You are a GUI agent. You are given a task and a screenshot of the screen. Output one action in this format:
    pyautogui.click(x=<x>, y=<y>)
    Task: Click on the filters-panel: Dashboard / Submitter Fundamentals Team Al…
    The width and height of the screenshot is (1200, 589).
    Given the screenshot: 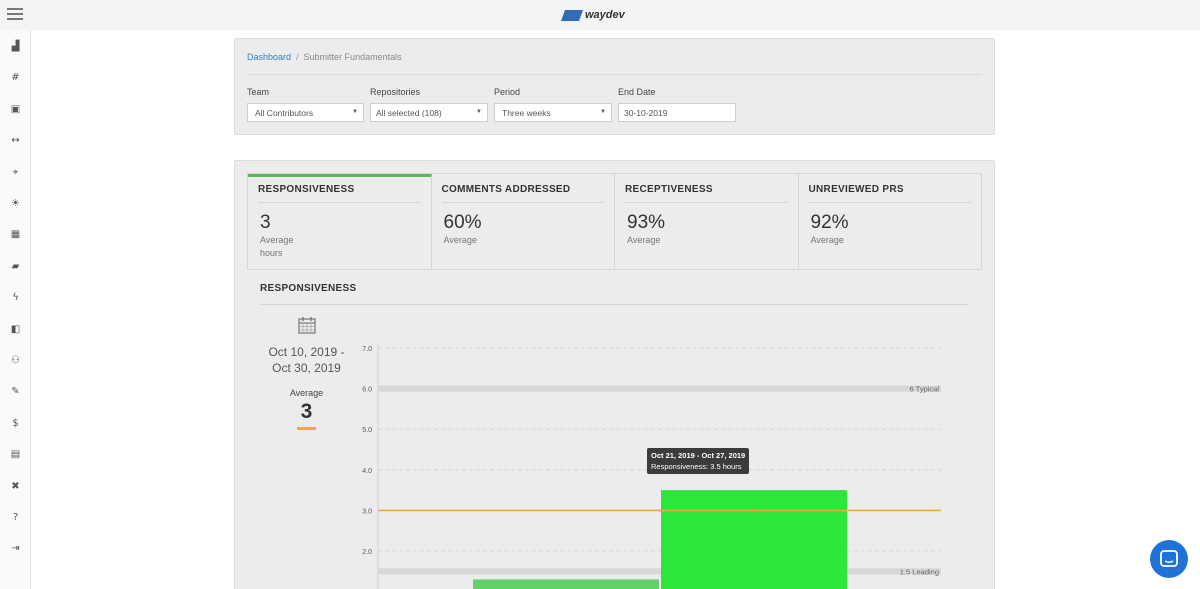 What is the action you would take?
    pyautogui.click(x=614, y=86)
    